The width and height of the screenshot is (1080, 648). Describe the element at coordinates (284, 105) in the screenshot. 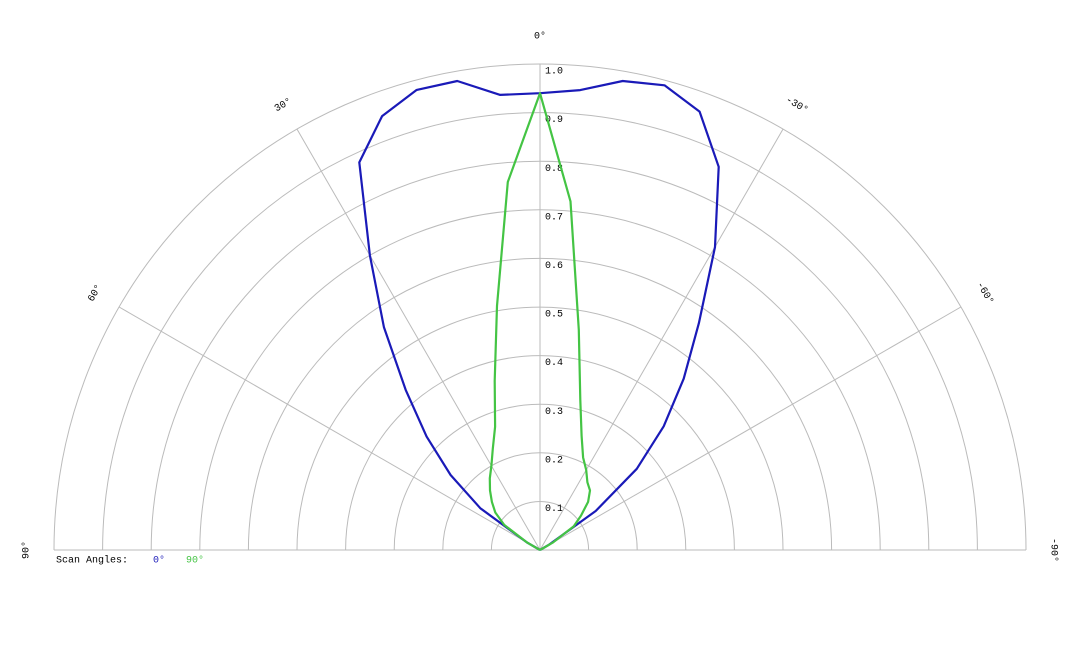

I see `angle-tick-label: 30°` at that location.